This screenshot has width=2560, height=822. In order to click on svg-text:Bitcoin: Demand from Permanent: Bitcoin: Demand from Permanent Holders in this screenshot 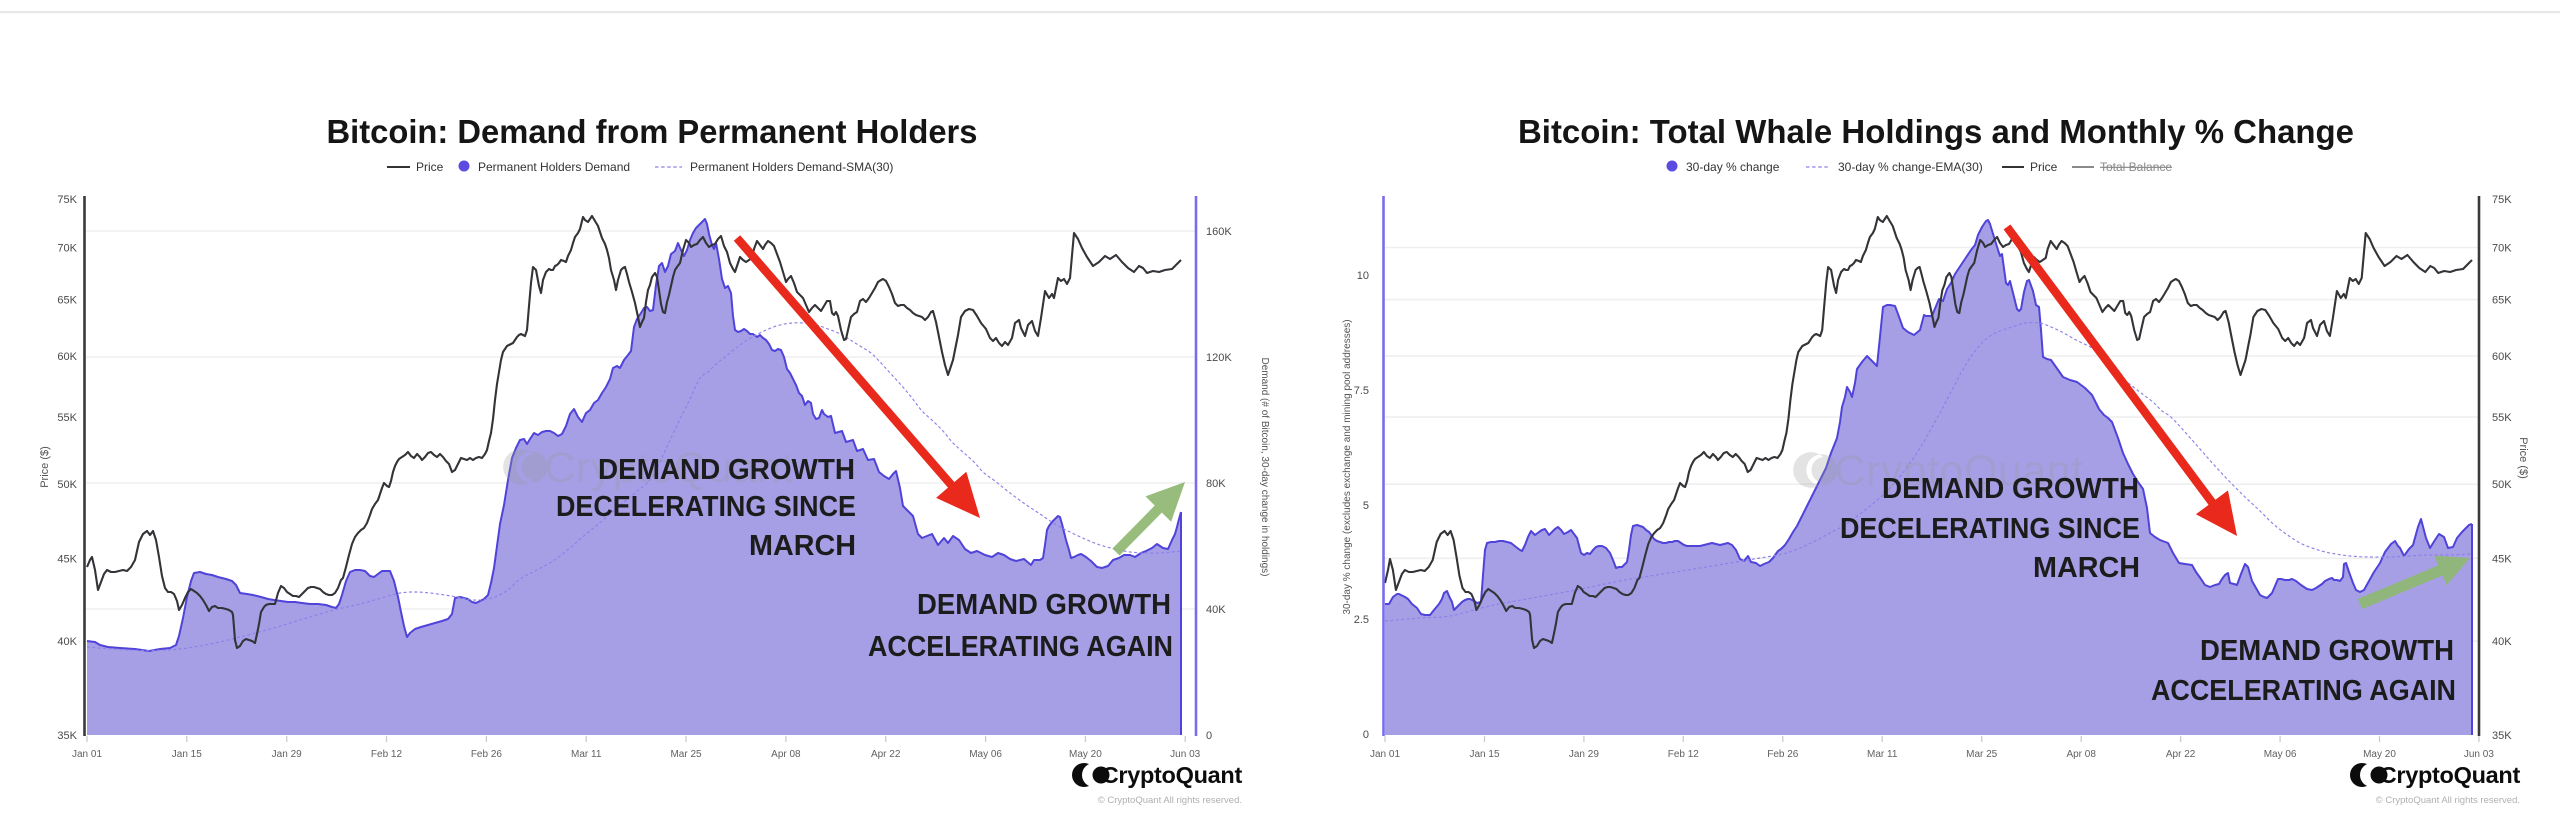, I will do `click(652, 131)`.